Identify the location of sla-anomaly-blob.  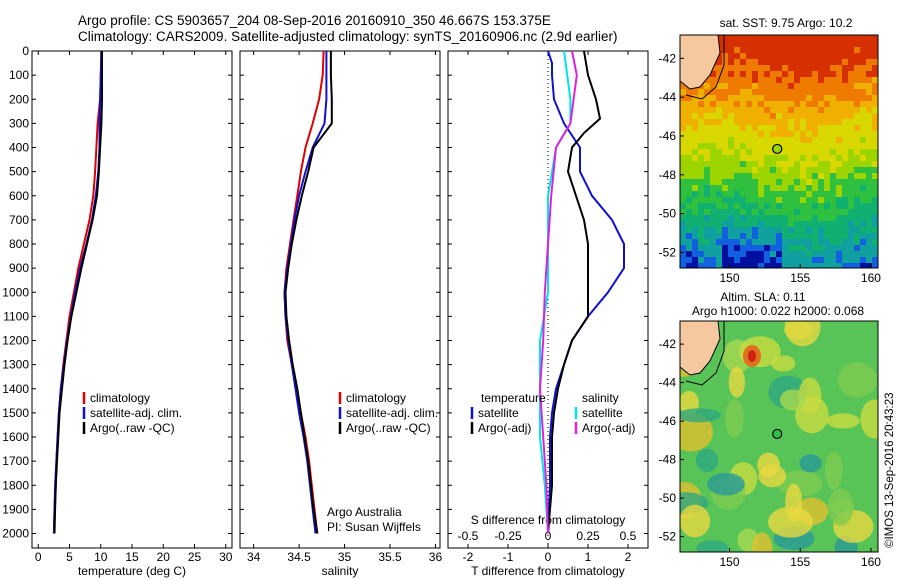
(772, 476).